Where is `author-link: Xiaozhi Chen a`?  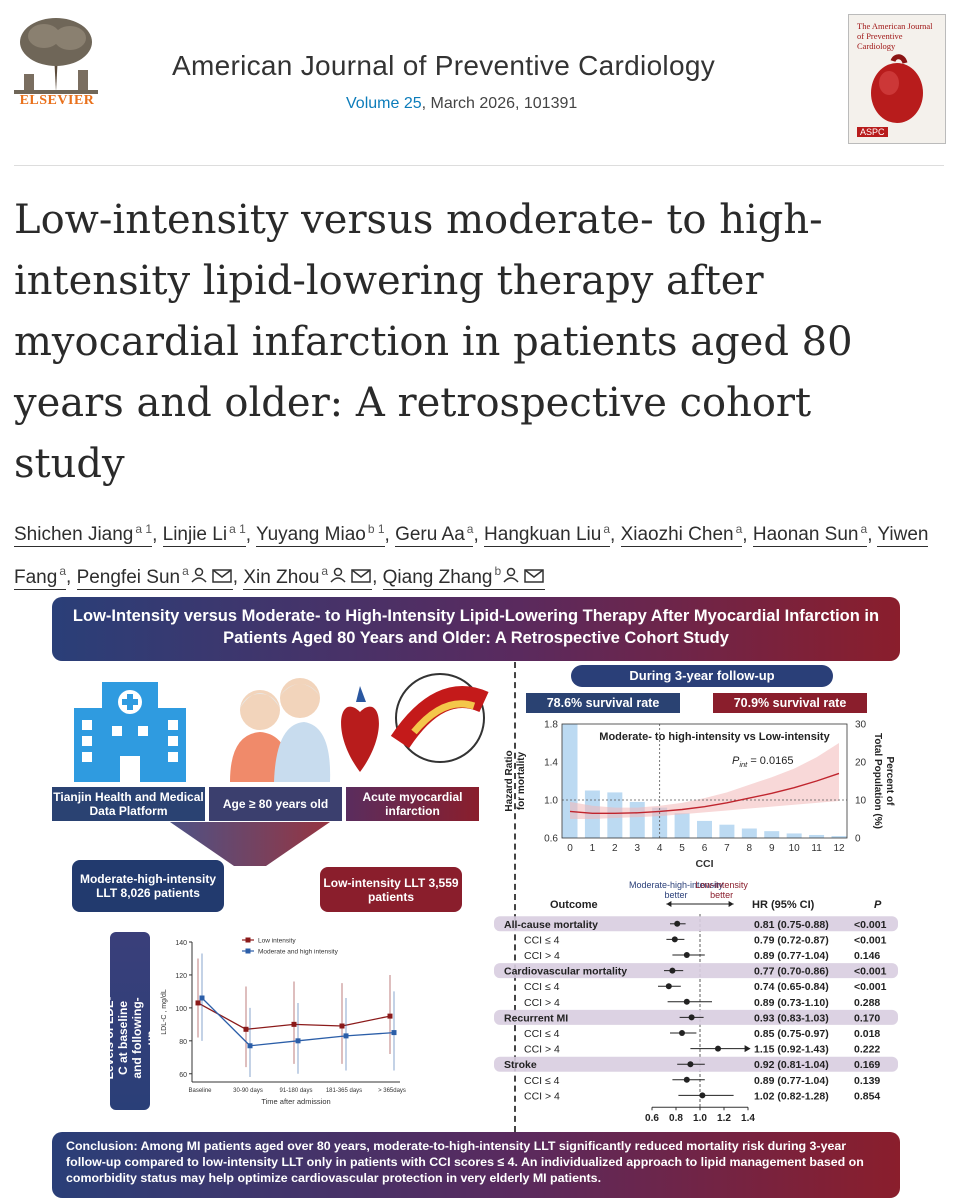 author-link: Xiaozhi Chen a is located at coordinates (681, 535).